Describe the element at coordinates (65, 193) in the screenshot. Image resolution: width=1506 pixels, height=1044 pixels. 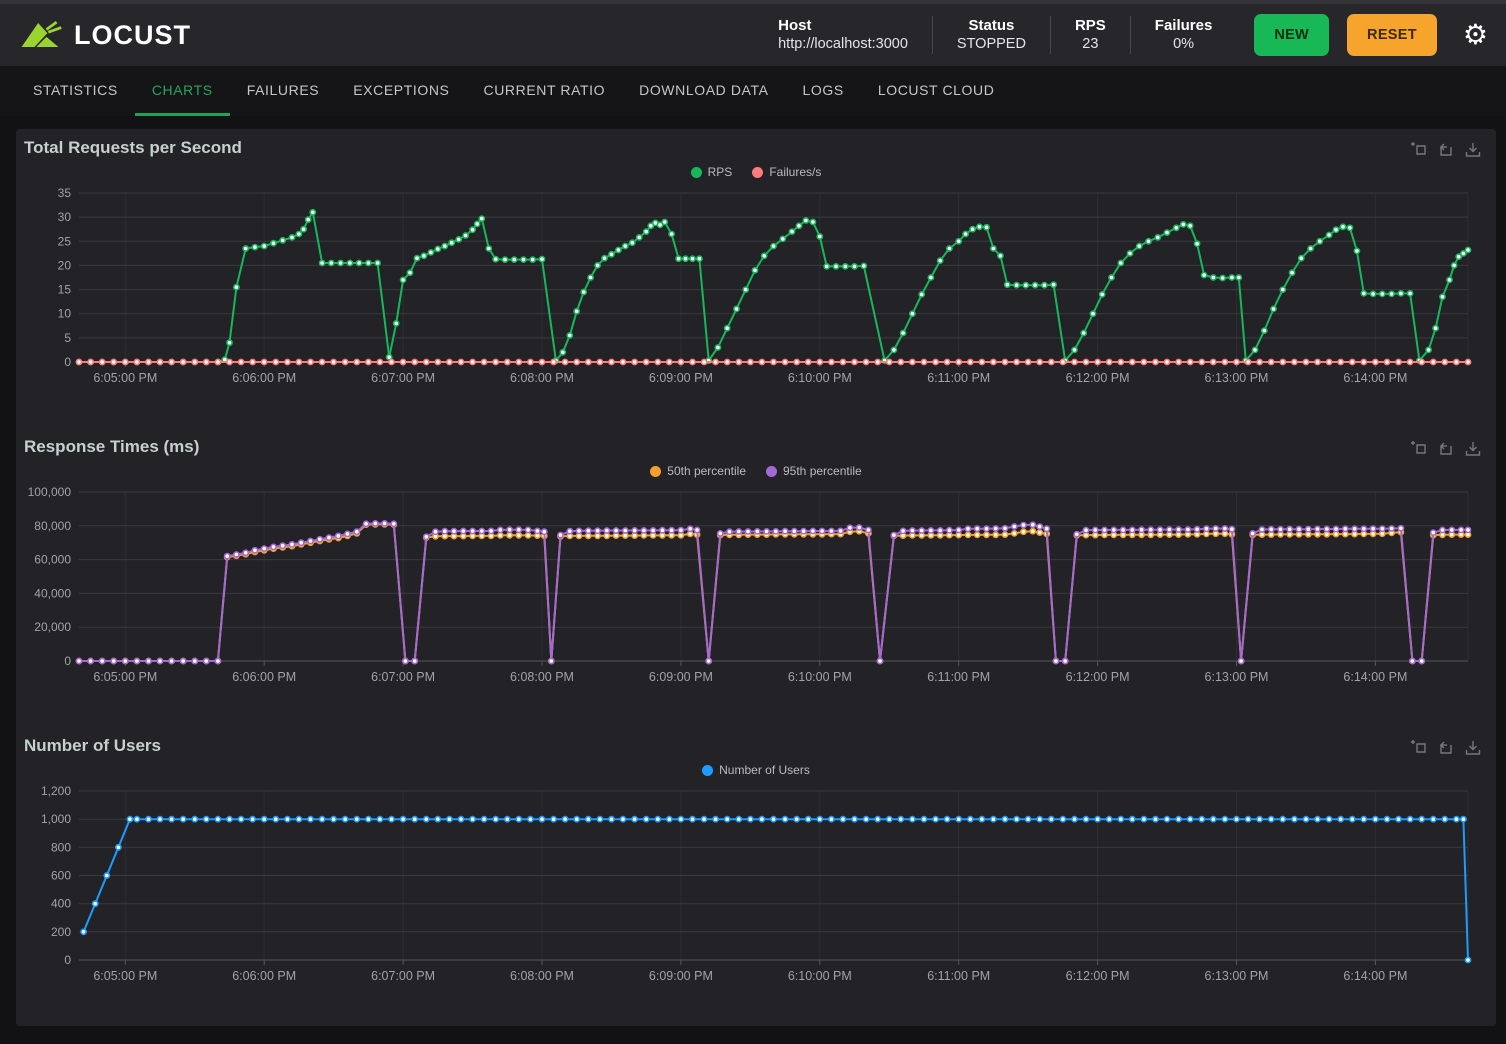
I see `svg-text: 35` at that location.